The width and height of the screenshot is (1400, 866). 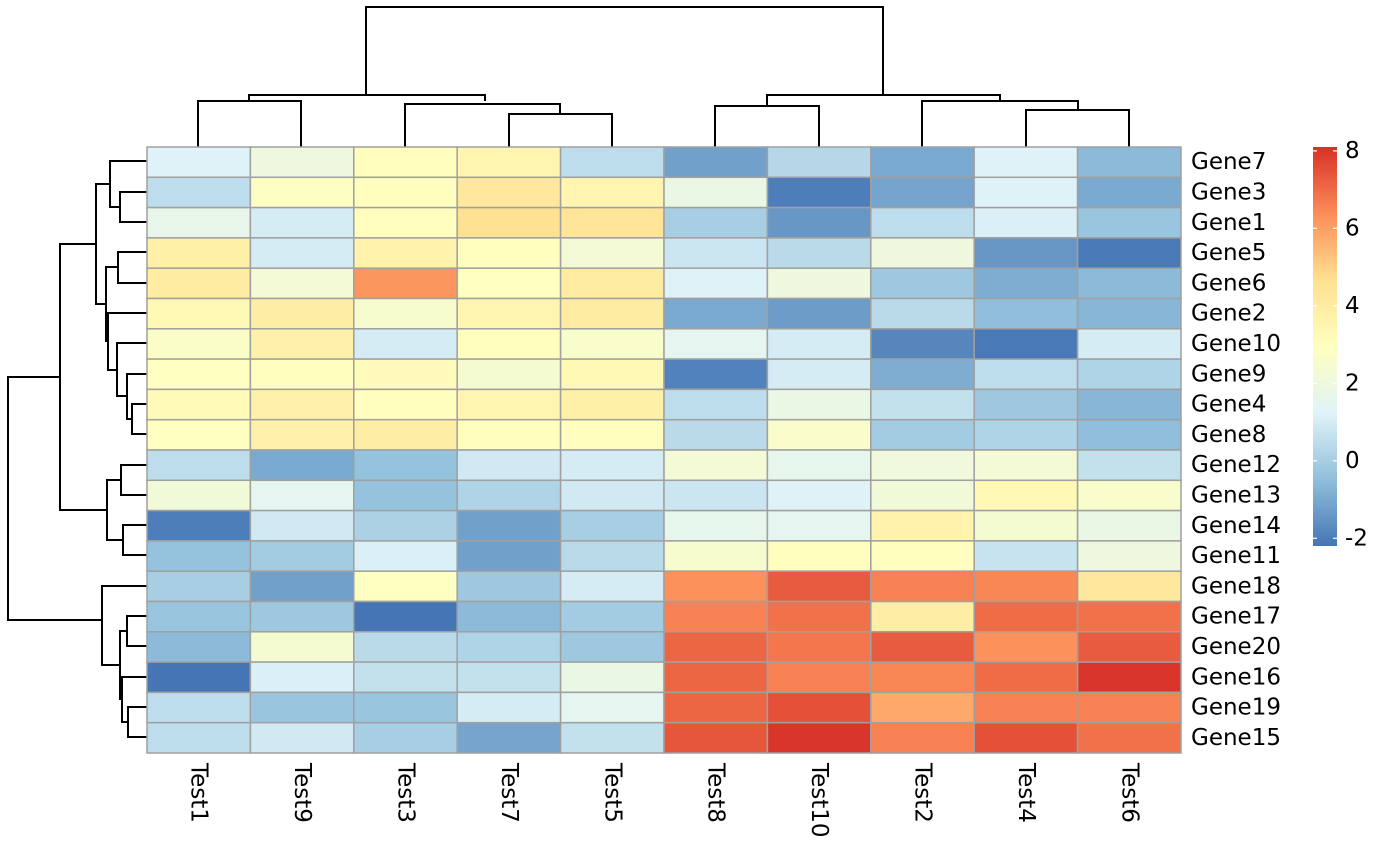 What do you see at coordinates (1352, 151) in the screenshot?
I see `legend-tick-label: 8` at bounding box center [1352, 151].